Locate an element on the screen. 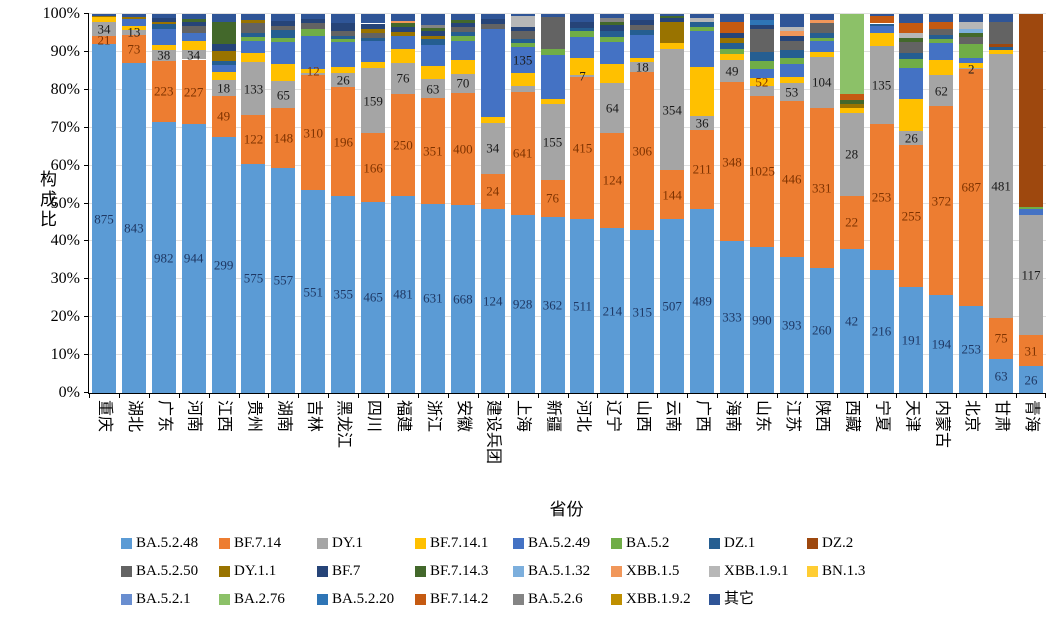 This screenshot has width=1064, height=621. data-label: 944 is located at coordinates (193, 258).